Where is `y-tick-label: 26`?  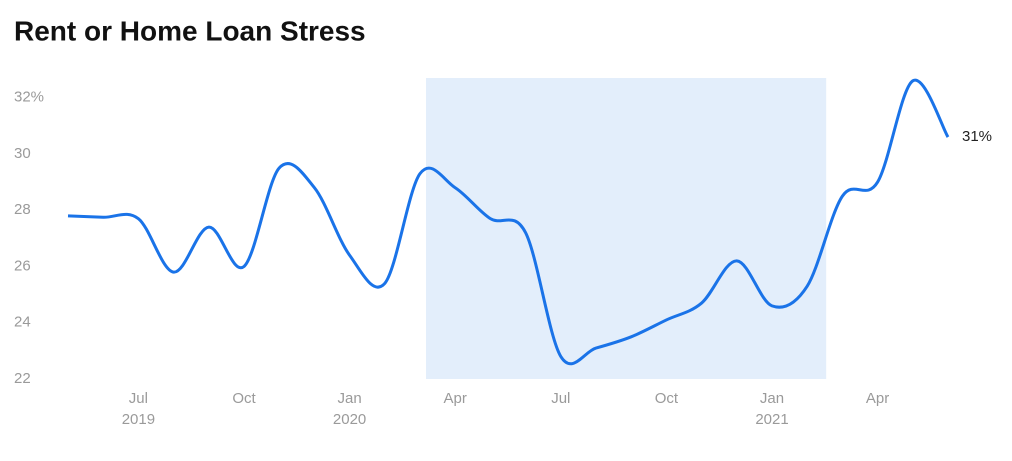 y-tick-label: 26 is located at coordinates (22, 265).